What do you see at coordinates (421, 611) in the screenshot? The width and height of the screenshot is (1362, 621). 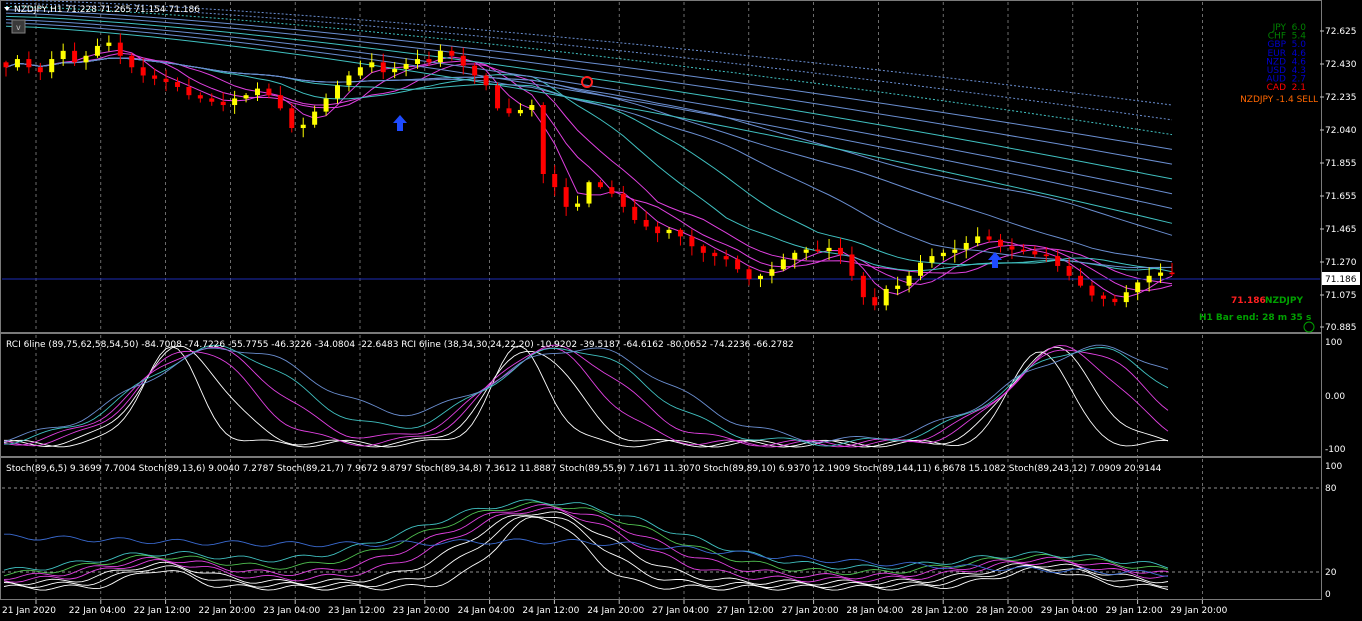 I see `time-label: 23 Jan 20:00` at bounding box center [421, 611].